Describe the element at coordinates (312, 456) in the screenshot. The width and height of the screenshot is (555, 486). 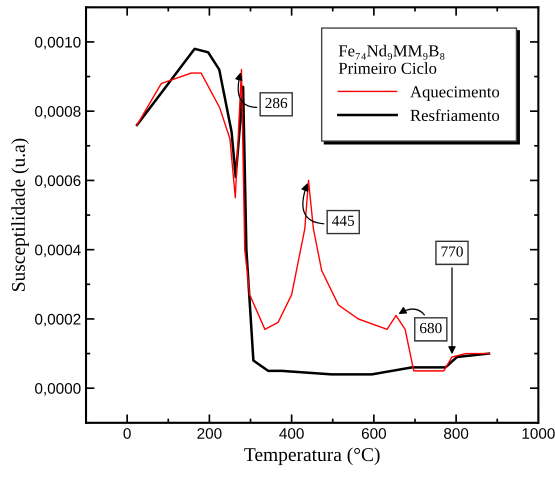
I see `x-axis-title: Temperatura (°C)` at that location.